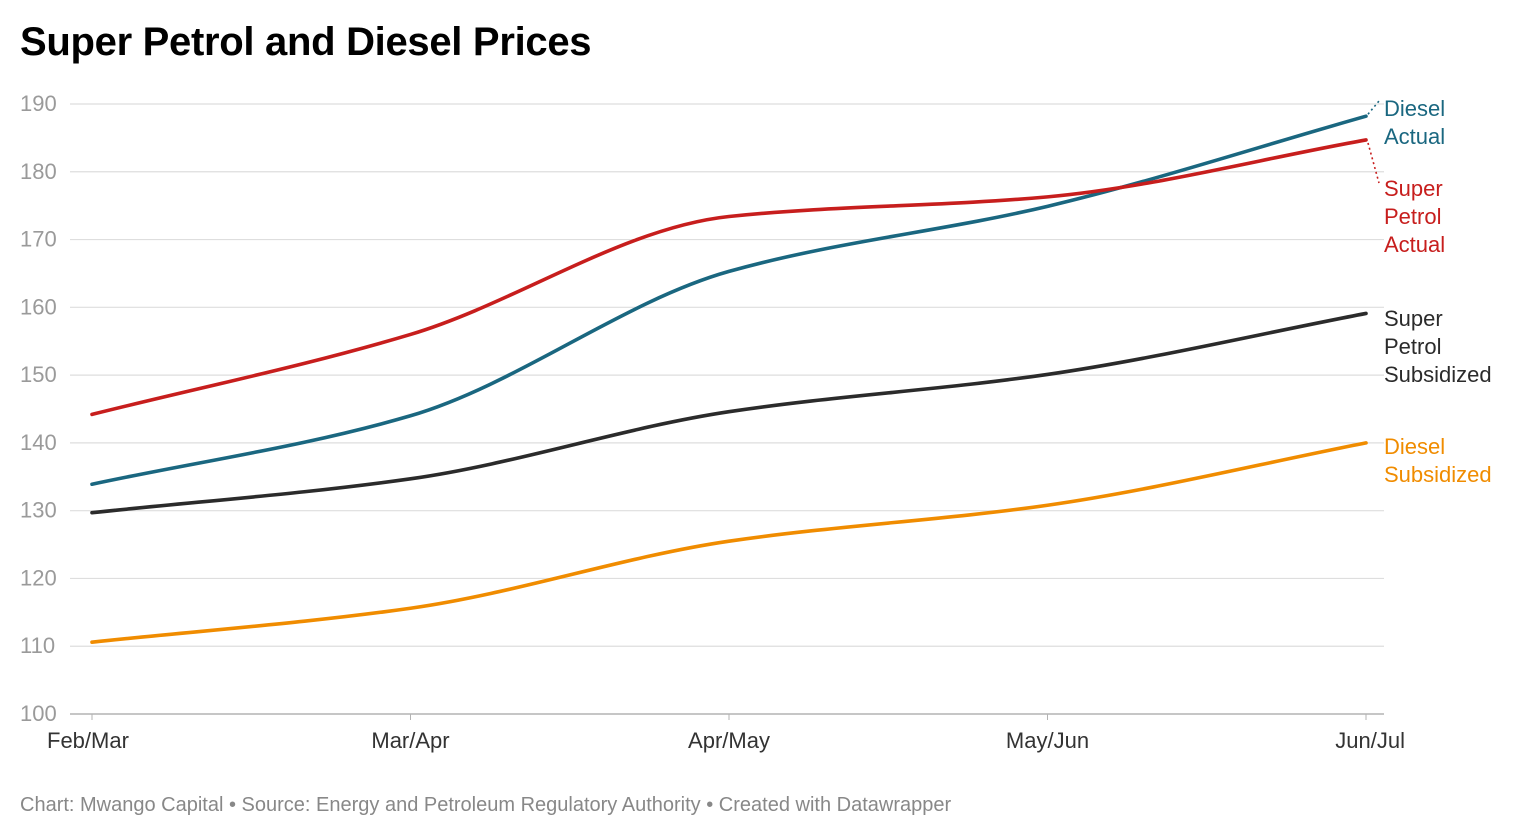  What do you see at coordinates (1047, 740) in the screenshot?
I see `x-tick-label: May/Jun` at bounding box center [1047, 740].